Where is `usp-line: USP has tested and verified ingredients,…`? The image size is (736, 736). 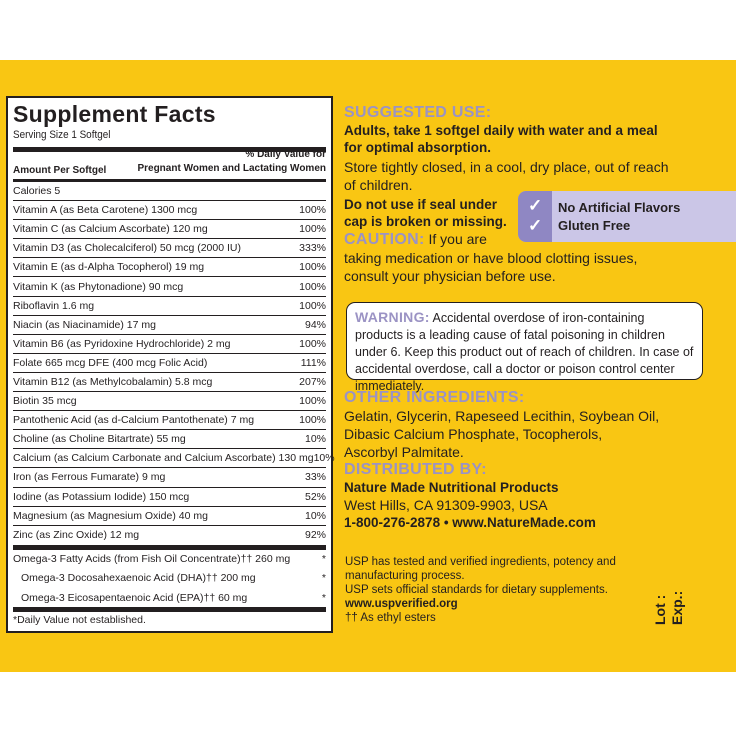
usp-line: USP has tested and verified ingredients,… is located at coordinates (480, 562).